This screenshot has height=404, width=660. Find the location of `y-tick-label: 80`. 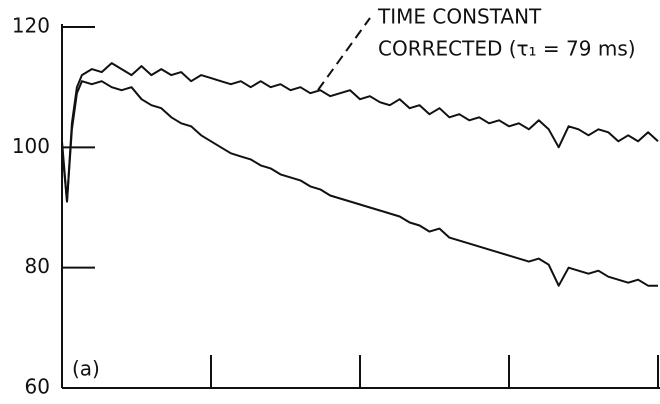

y-tick-label: 80 is located at coordinates (37, 266).